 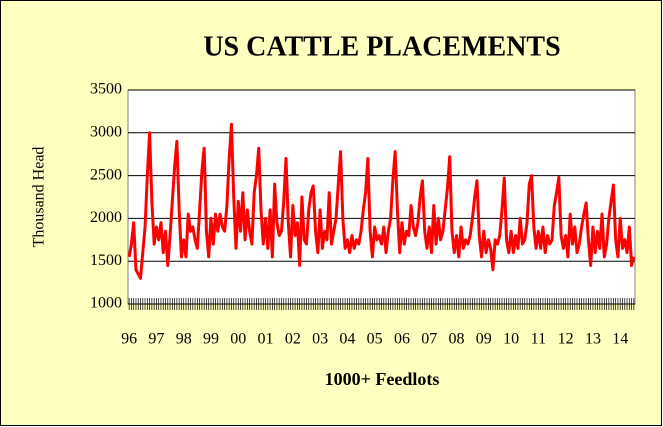 What do you see at coordinates (129, 339) in the screenshot?
I see `x-tick-label: 96` at bounding box center [129, 339].